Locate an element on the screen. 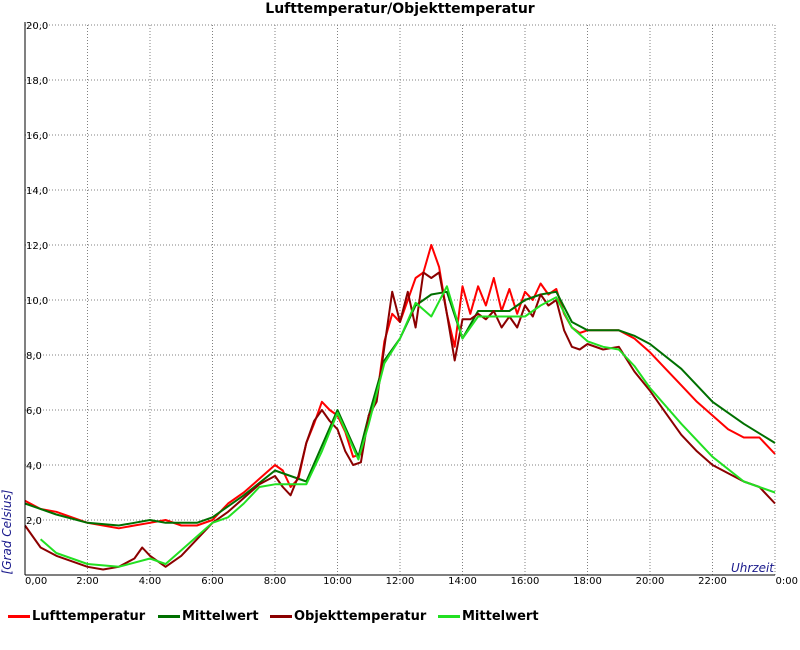 The height and width of the screenshot is (650, 800). x-tick-label-1: 2:00 is located at coordinates (87, 581).